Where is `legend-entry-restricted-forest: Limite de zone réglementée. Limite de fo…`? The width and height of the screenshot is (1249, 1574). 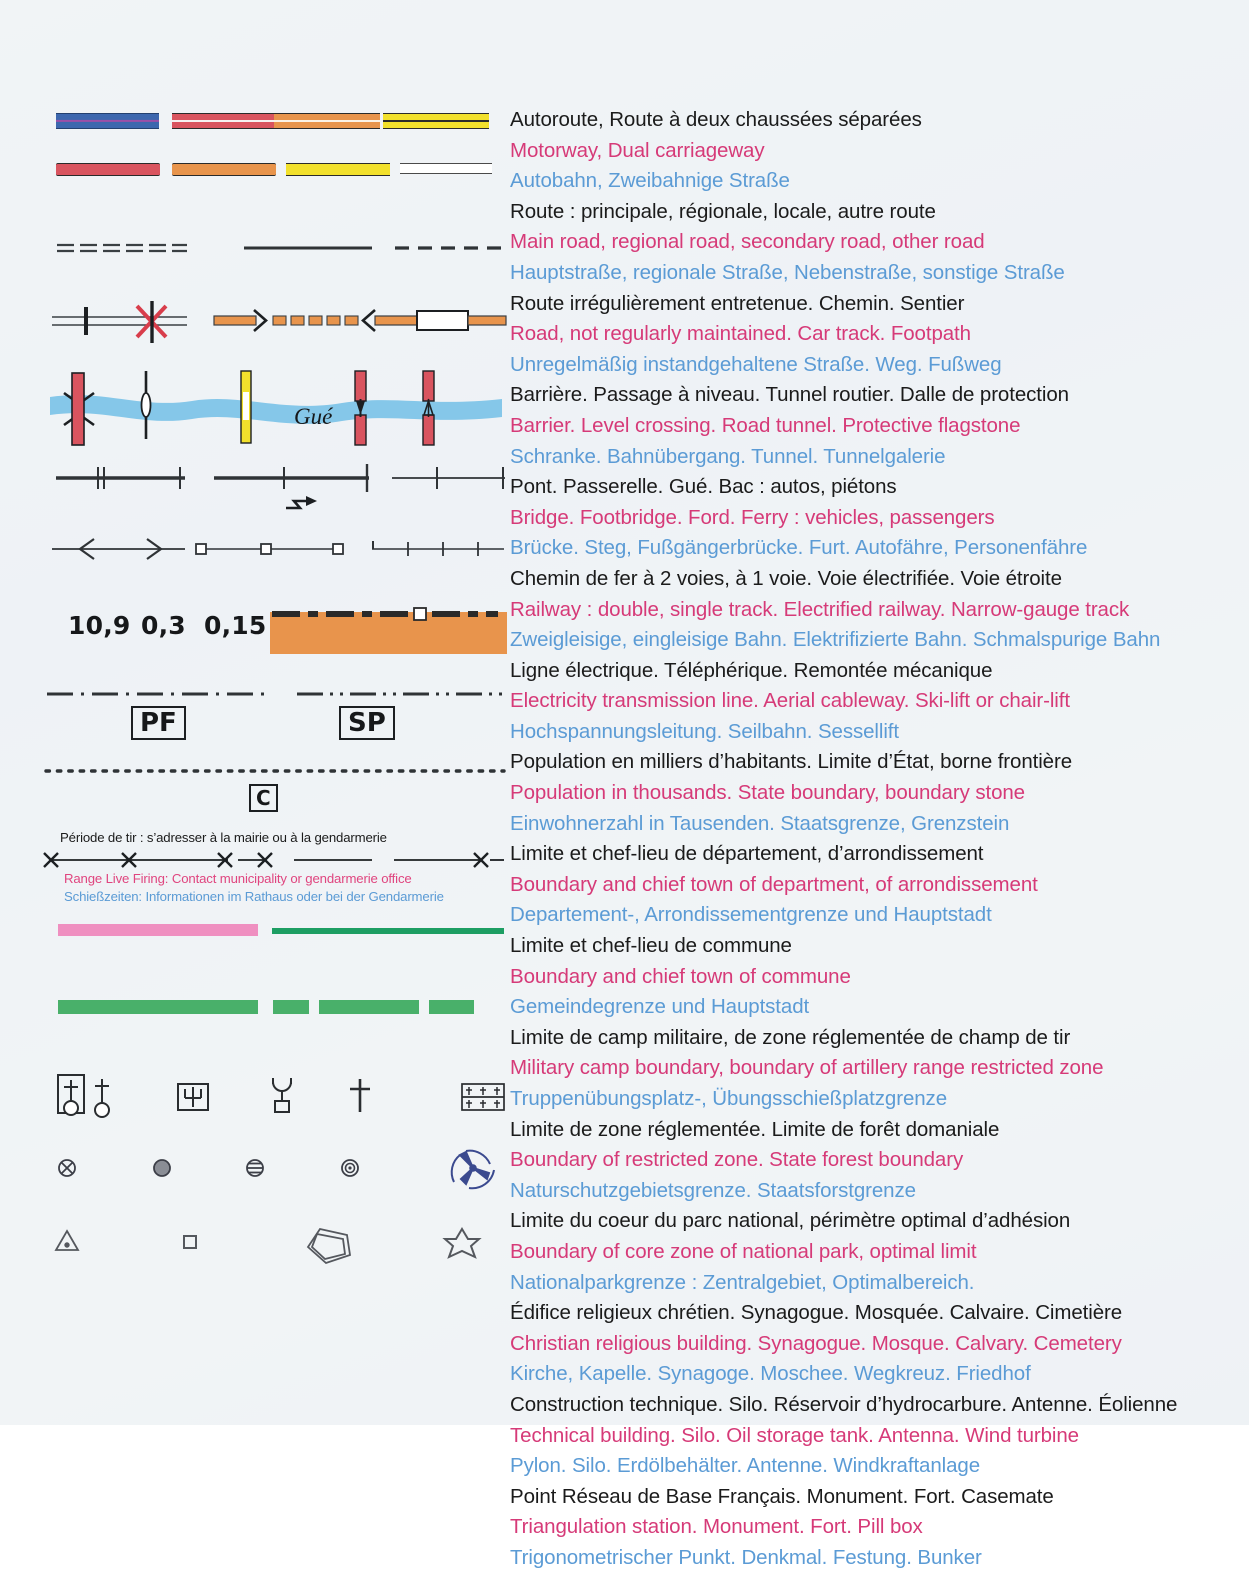 legend-entry-restricted-forest: Limite de zone réglementée. Limite de fo… is located at coordinates (875, 1161).